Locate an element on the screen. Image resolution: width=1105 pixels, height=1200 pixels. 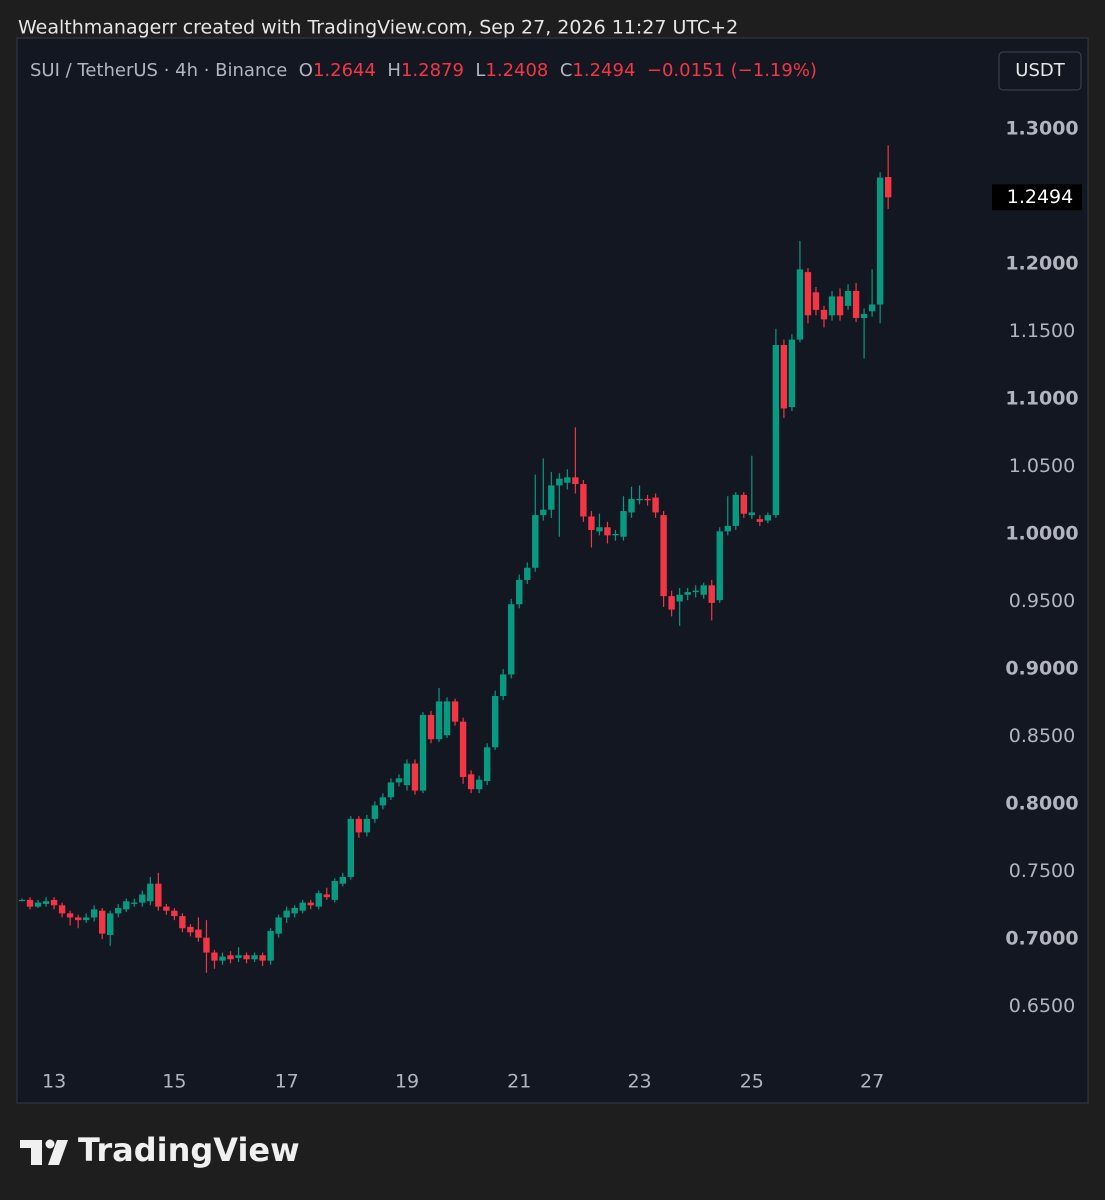
y-tick-label: 1.1500 is located at coordinates (1042, 331).